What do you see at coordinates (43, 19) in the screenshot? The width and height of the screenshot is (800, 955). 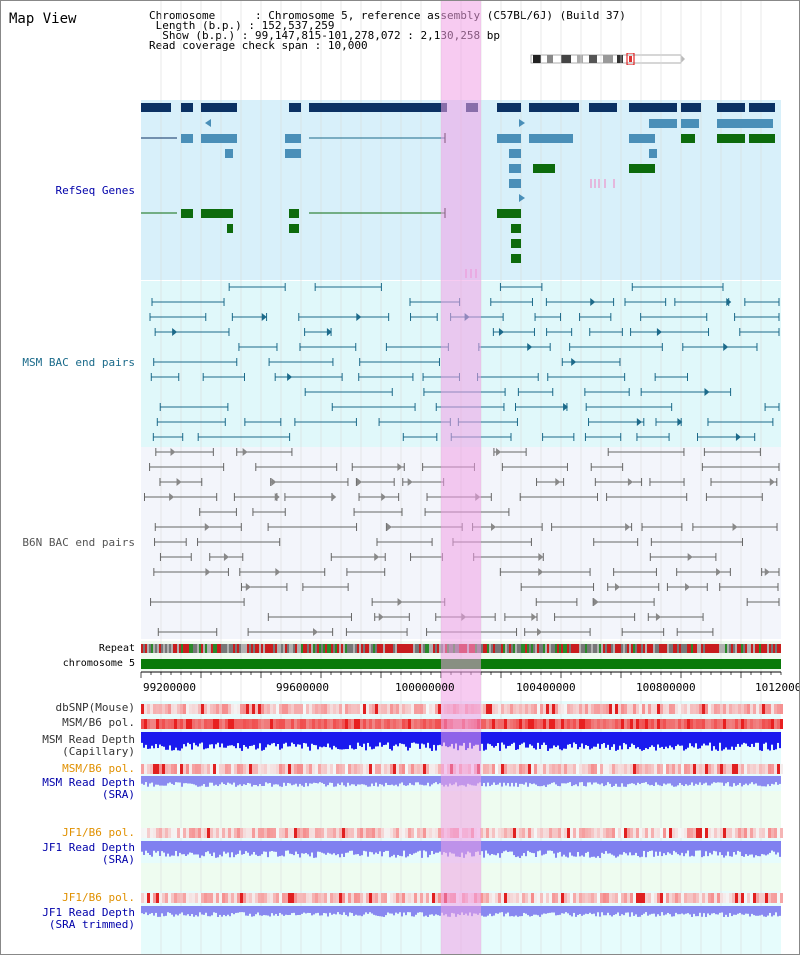 I see `page-title: Map View` at bounding box center [43, 19].